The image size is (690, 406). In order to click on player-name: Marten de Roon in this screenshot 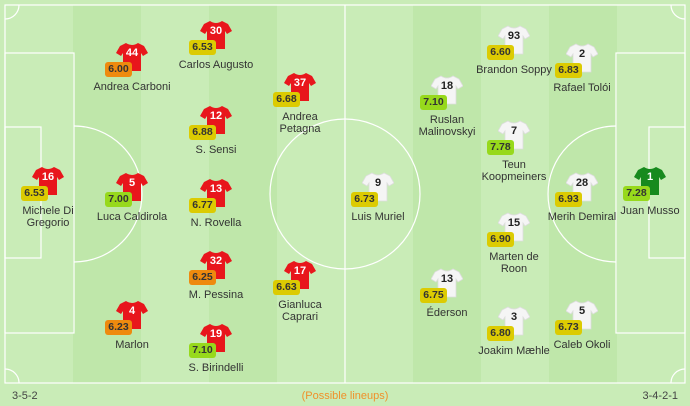, I will do `click(514, 263)`.